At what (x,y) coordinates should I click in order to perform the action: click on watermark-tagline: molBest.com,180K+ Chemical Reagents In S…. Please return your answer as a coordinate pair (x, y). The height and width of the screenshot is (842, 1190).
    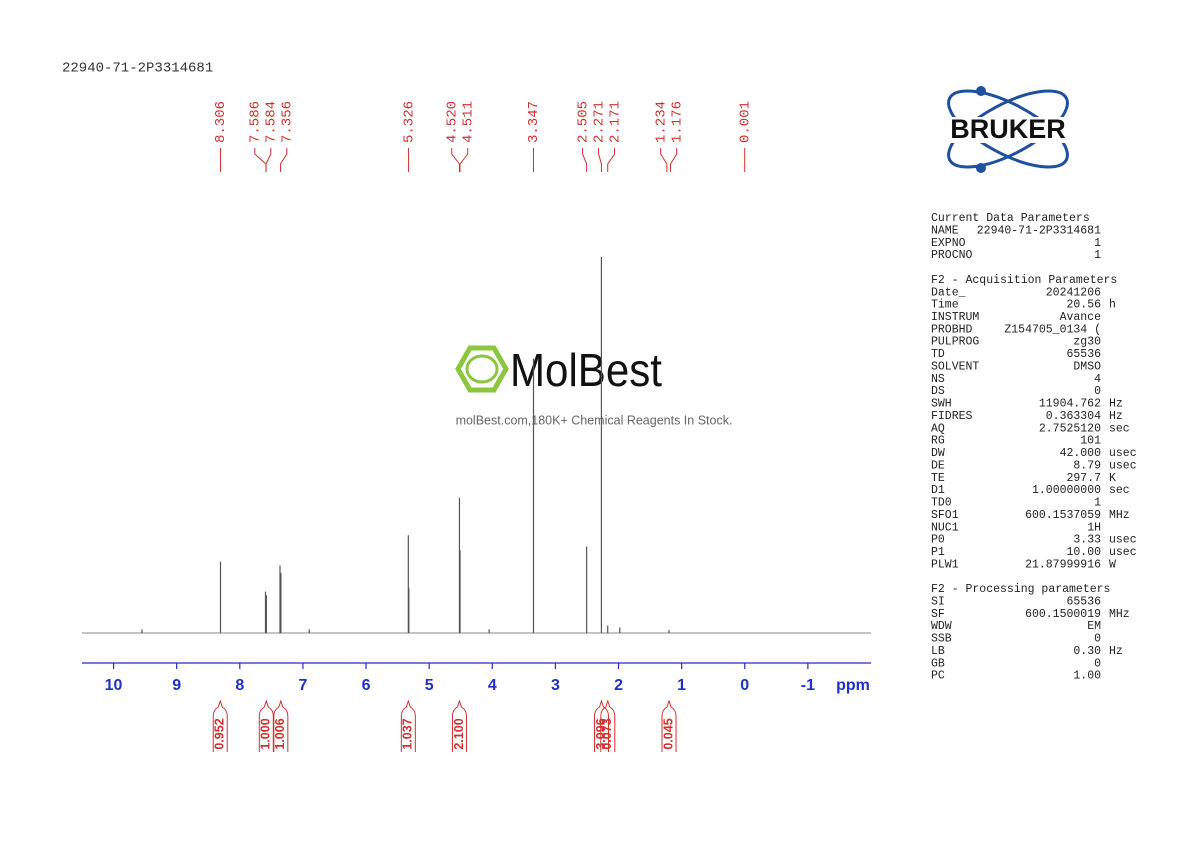
    Looking at the image, I should click on (594, 420).